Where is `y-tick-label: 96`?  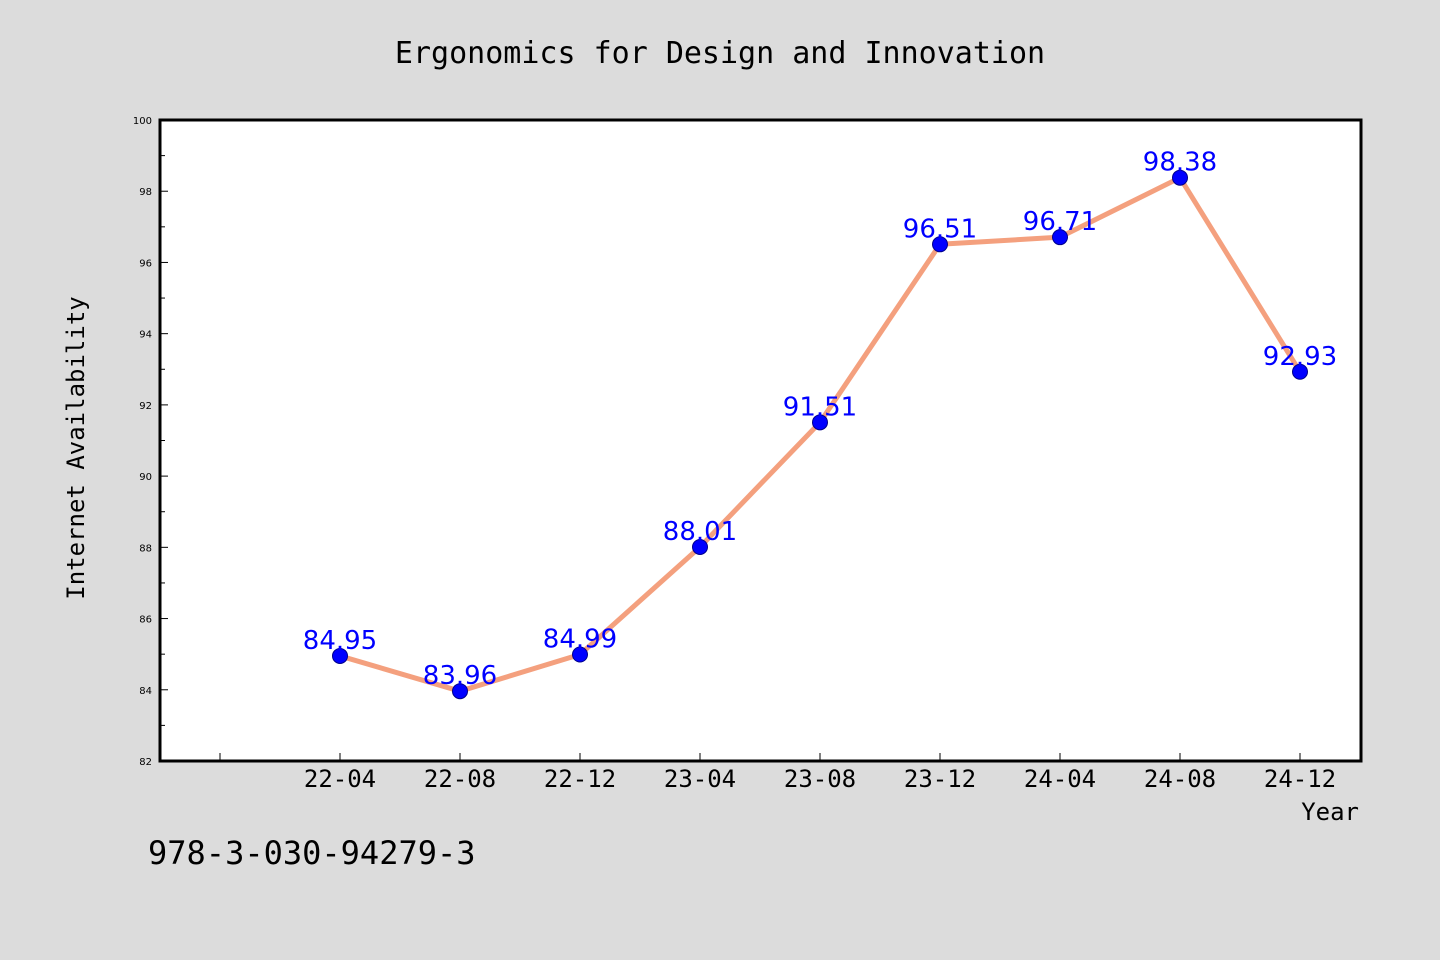 y-tick-label: 96 is located at coordinates (145, 263).